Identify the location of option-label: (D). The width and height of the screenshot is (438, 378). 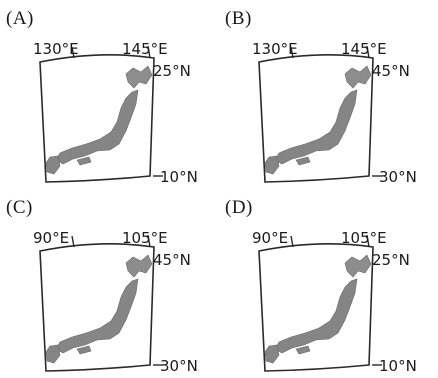
(239, 207).